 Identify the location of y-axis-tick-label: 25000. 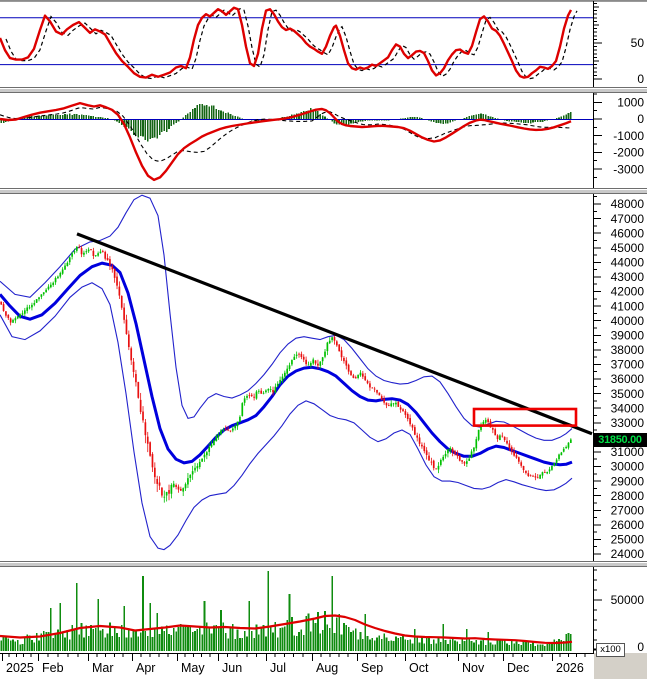
(628, 540).